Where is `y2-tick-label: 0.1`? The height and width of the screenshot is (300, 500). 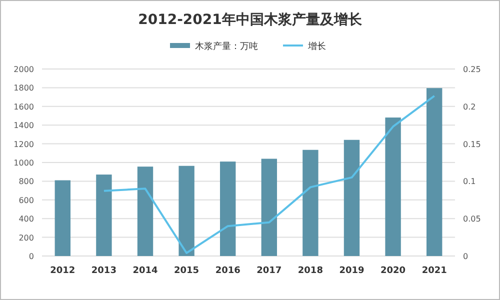 y2-tick-label: 0.1 is located at coordinates (469, 181).